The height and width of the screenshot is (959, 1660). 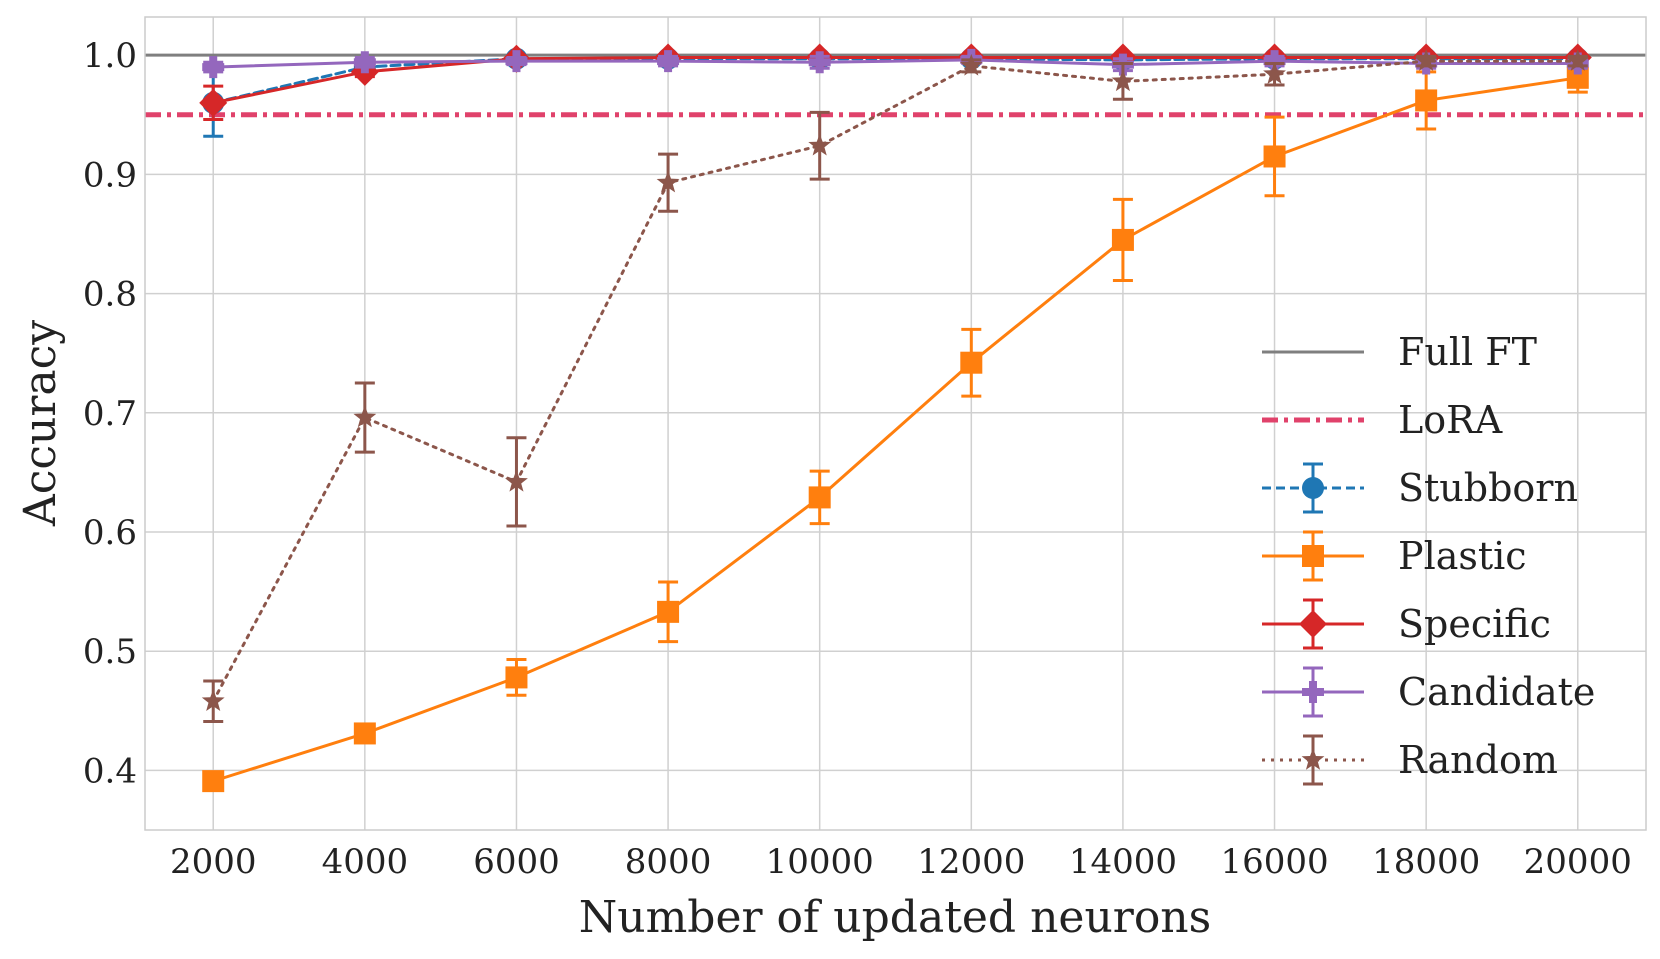 What do you see at coordinates (668, 862) in the screenshot?
I see `x-tick-label: 8000` at bounding box center [668, 862].